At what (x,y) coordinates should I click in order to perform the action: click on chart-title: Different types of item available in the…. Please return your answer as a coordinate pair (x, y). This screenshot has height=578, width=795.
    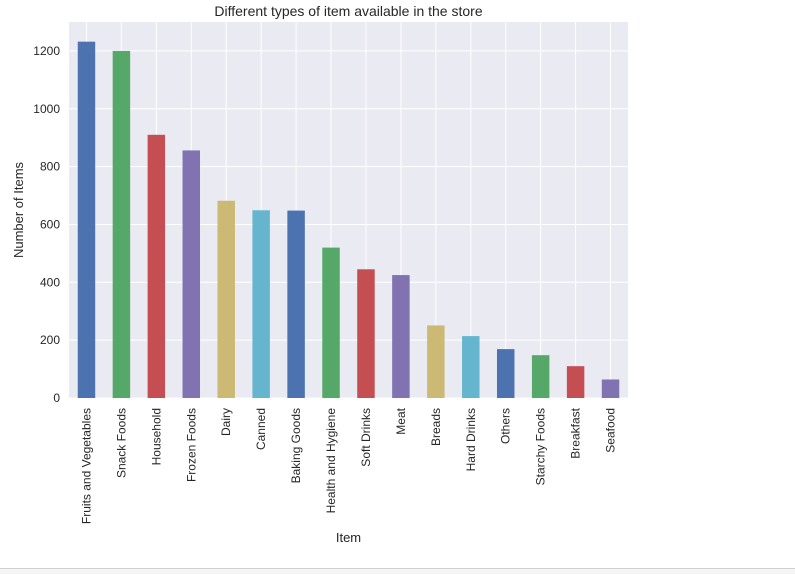
    Looking at the image, I should click on (348, 11).